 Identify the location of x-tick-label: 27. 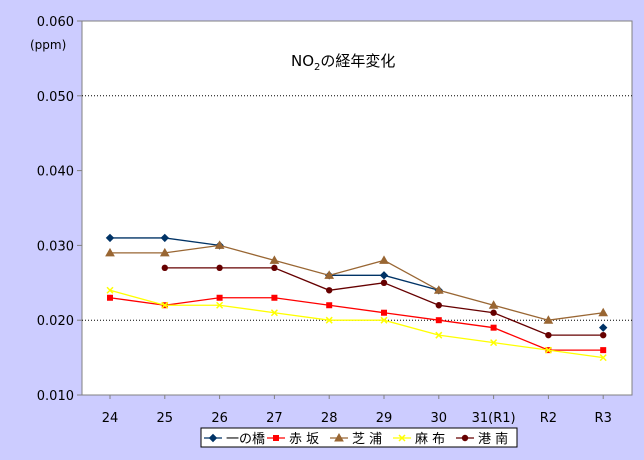
(274, 418).